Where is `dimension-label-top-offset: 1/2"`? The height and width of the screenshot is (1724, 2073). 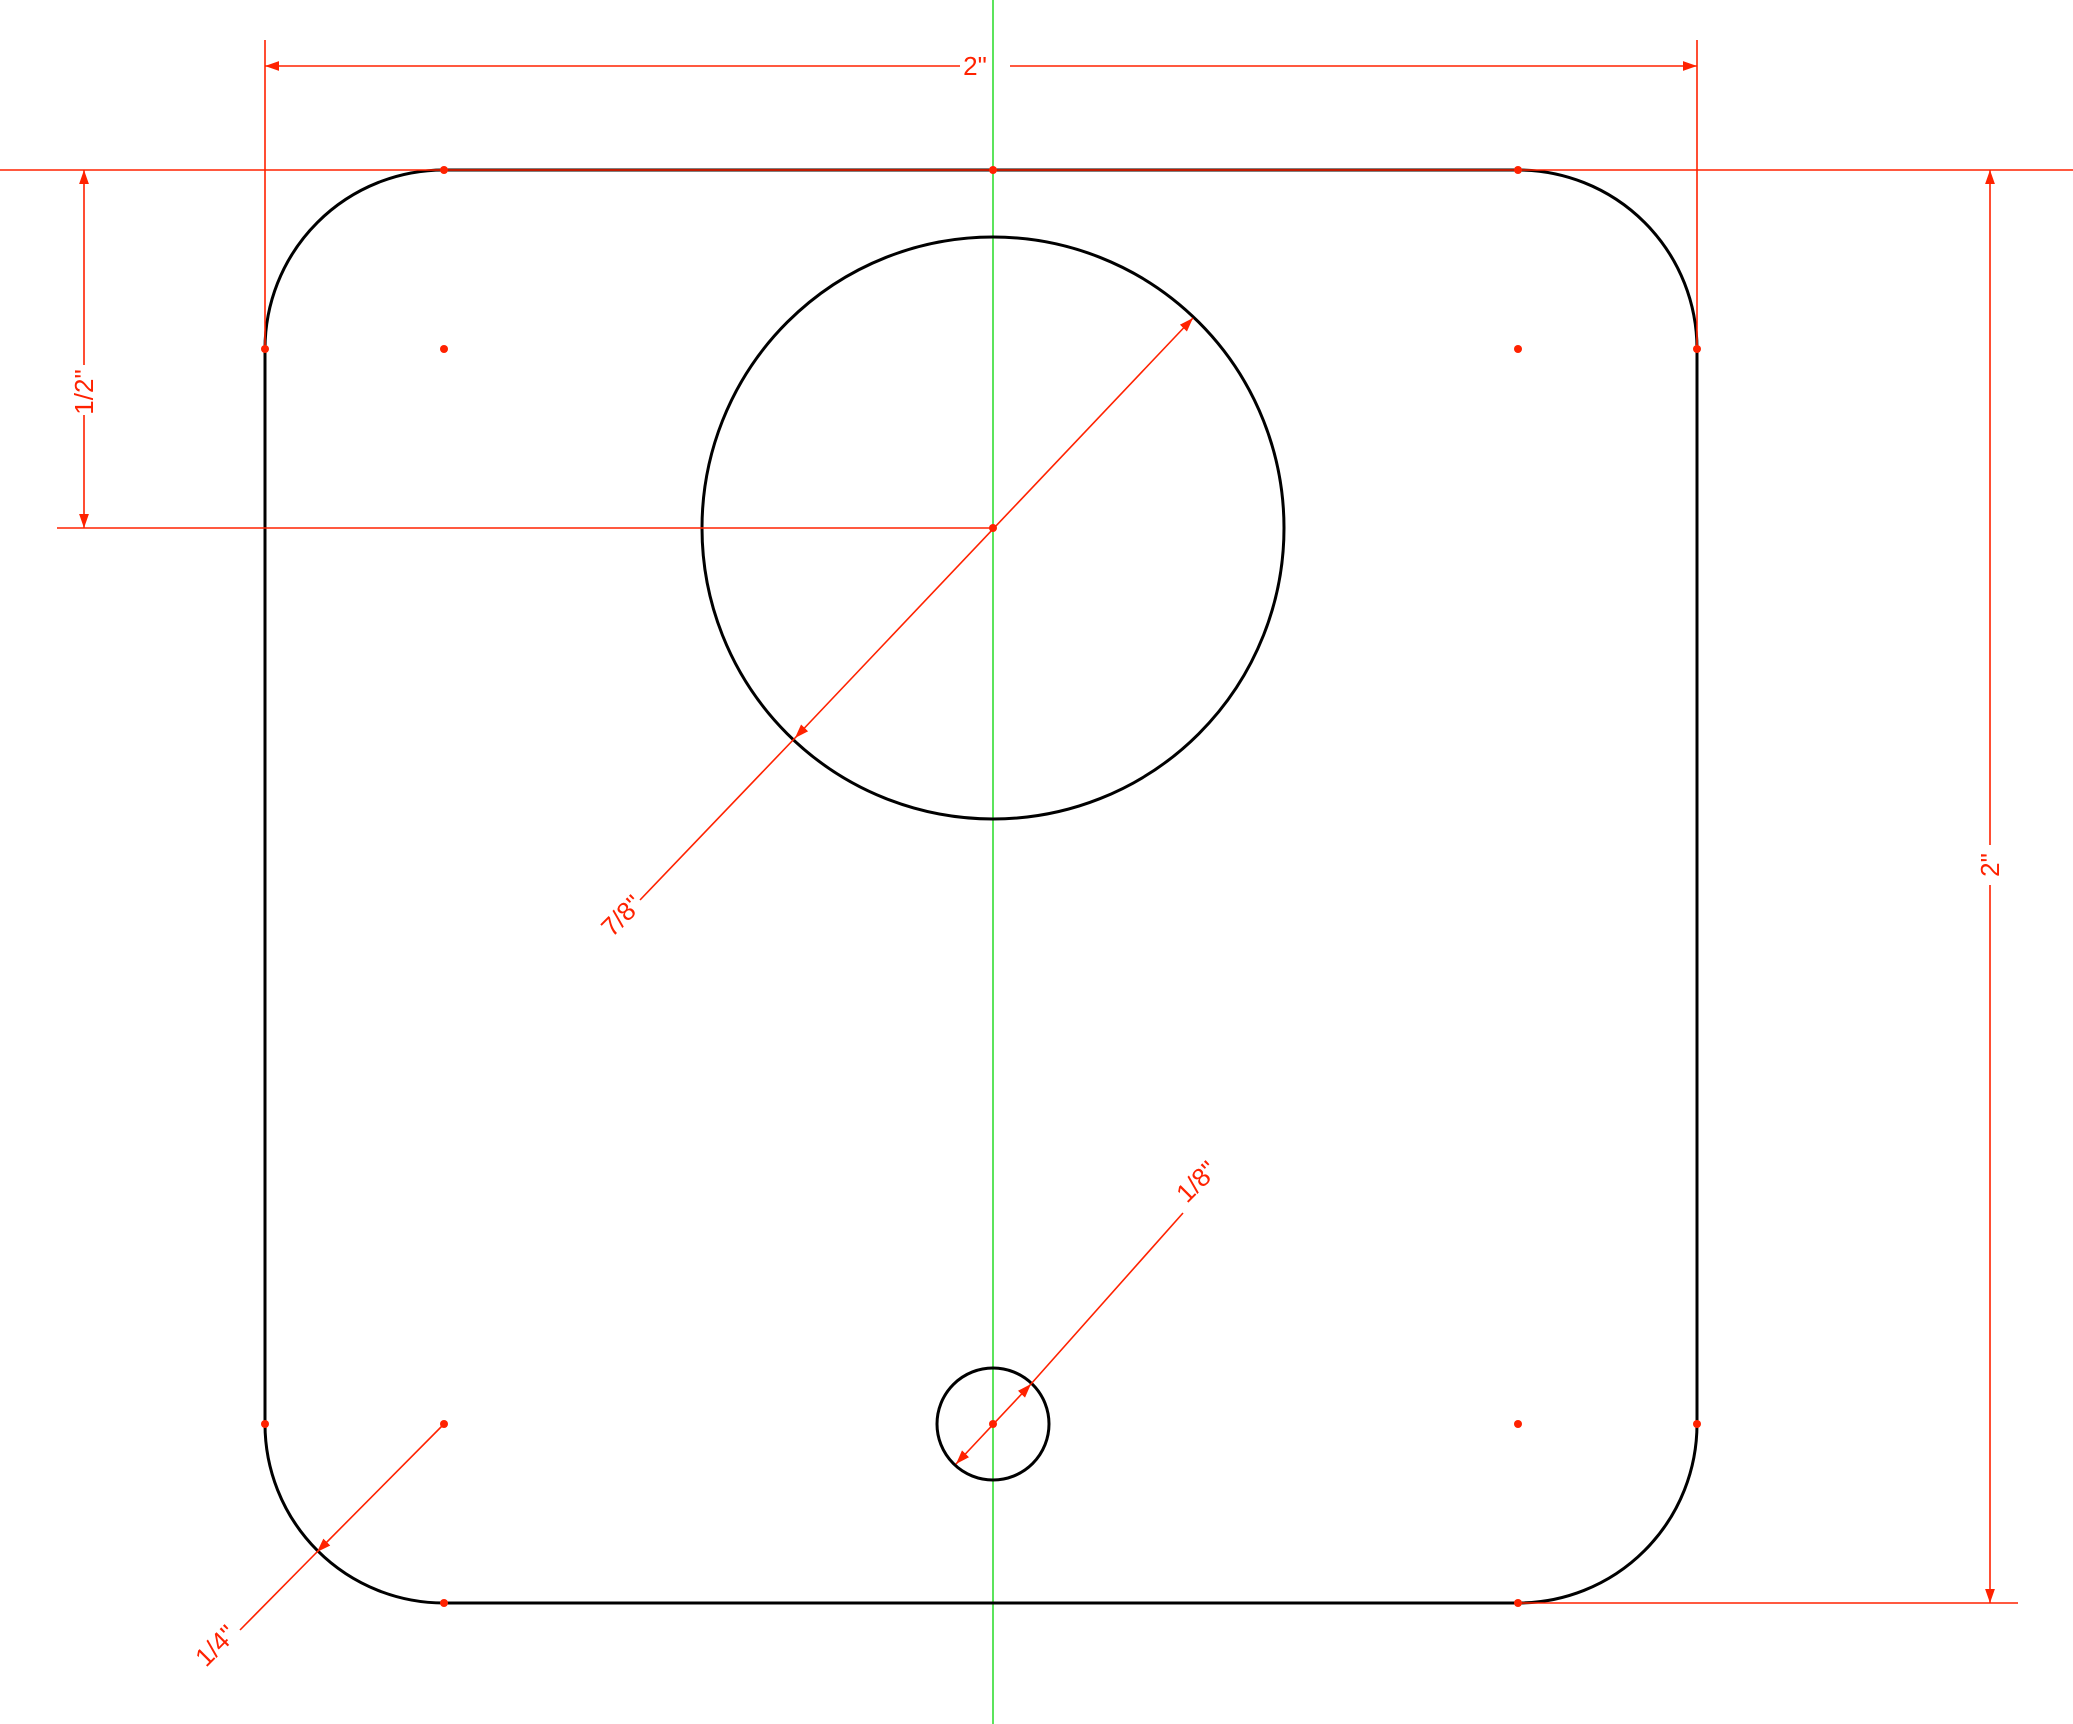
dimension-label-top-offset: 1/2" is located at coordinates (84, 391).